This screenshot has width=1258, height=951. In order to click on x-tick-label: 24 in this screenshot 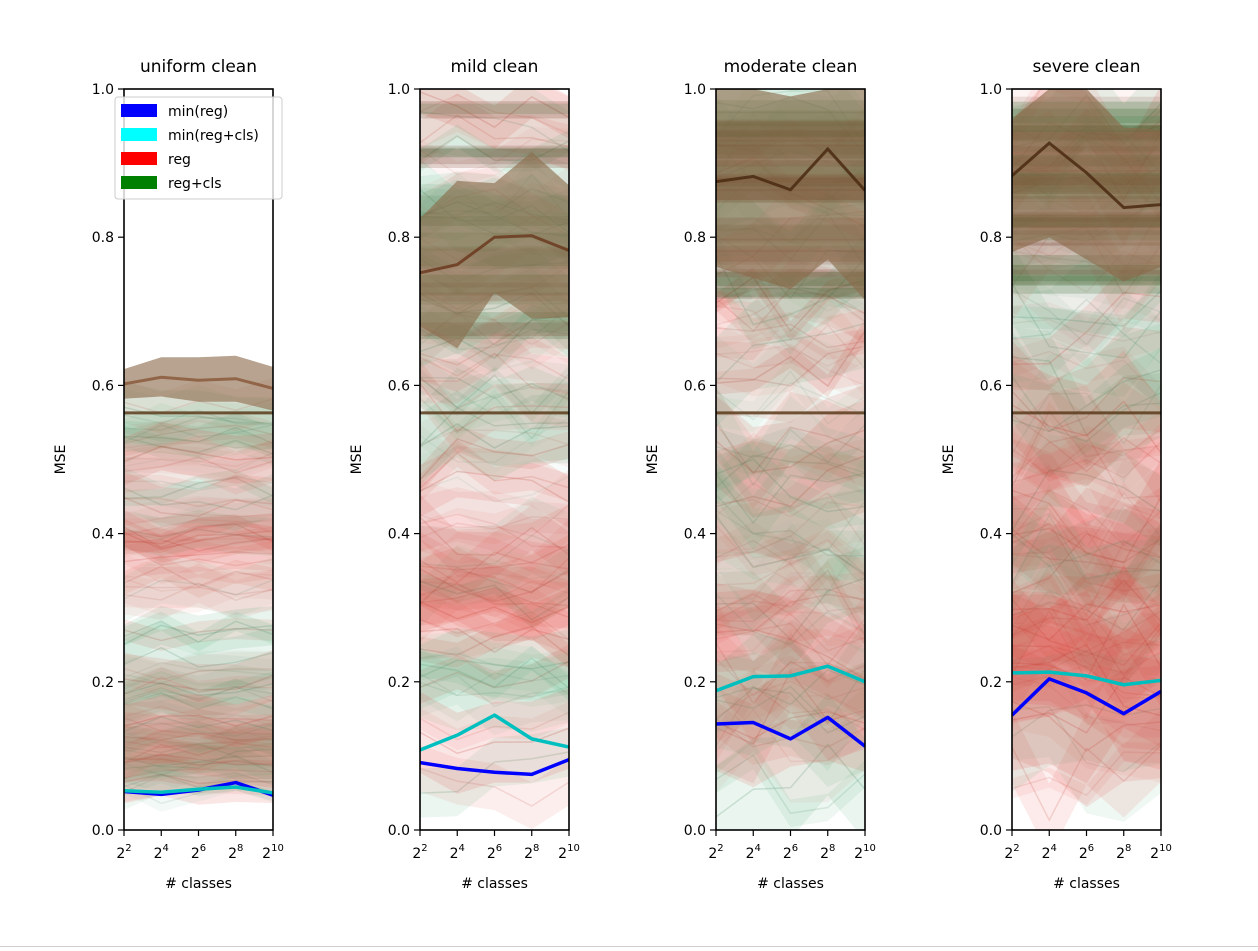, I will do `click(753, 852)`.